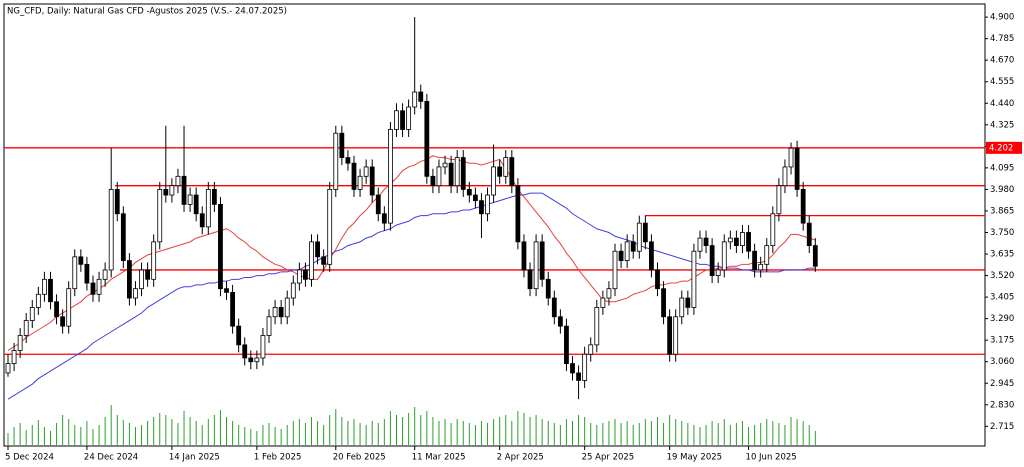 The height and width of the screenshot is (467, 1024). Describe the element at coordinates (771, 458) in the screenshot. I see `x-tick-label: 10 Jun 2025` at that location.